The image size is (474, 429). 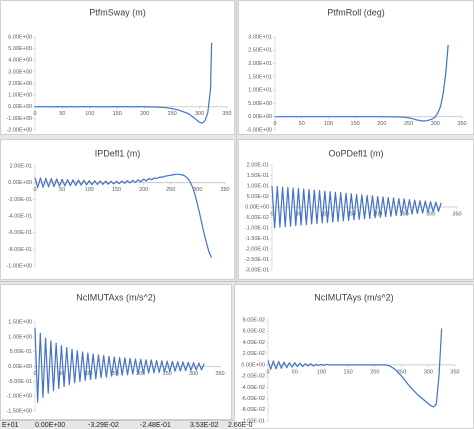 I want to click on sheet-cell: 2.66E-0, so click(x=240, y=425).